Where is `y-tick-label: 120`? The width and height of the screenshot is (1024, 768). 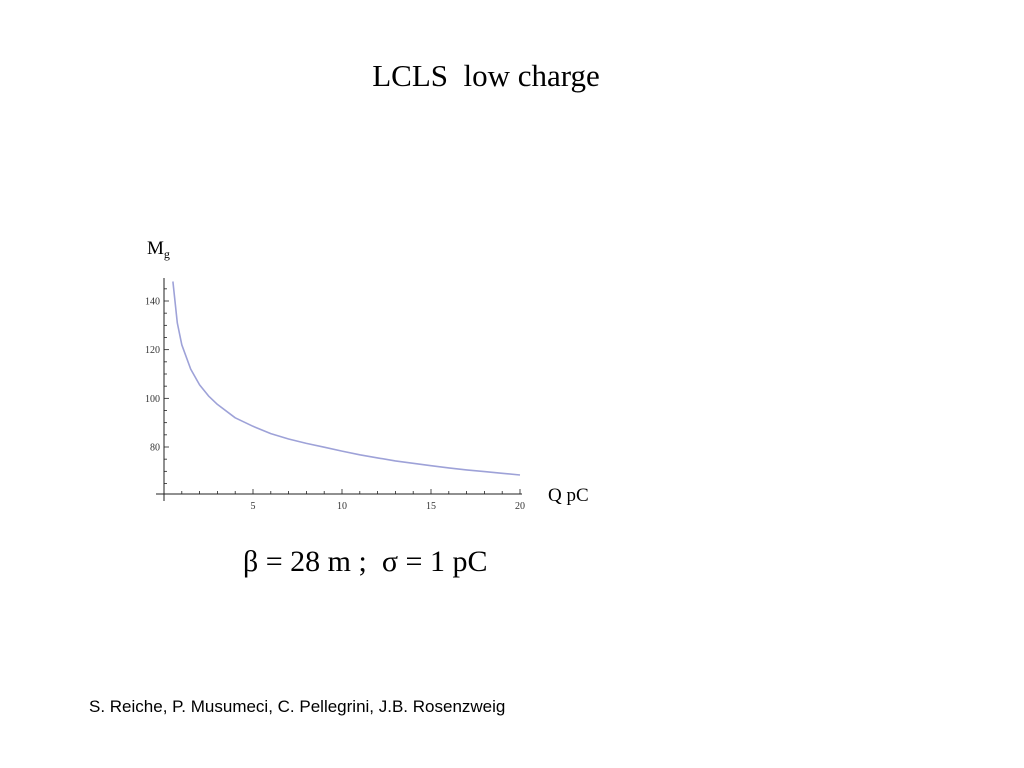
y-tick-label: 120 is located at coordinates (152, 350).